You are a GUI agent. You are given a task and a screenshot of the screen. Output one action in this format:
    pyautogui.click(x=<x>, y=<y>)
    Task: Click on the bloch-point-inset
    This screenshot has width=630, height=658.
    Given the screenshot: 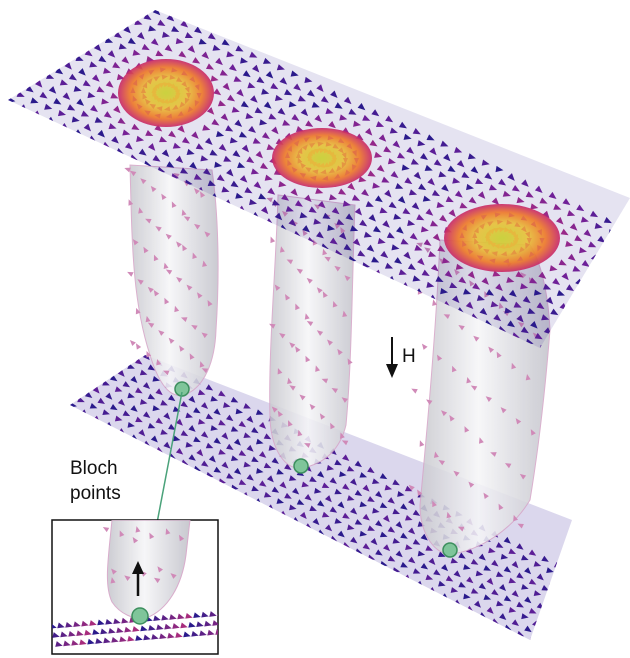 What is the action you would take?
    pyautogui.click(x=140, y=587)
    